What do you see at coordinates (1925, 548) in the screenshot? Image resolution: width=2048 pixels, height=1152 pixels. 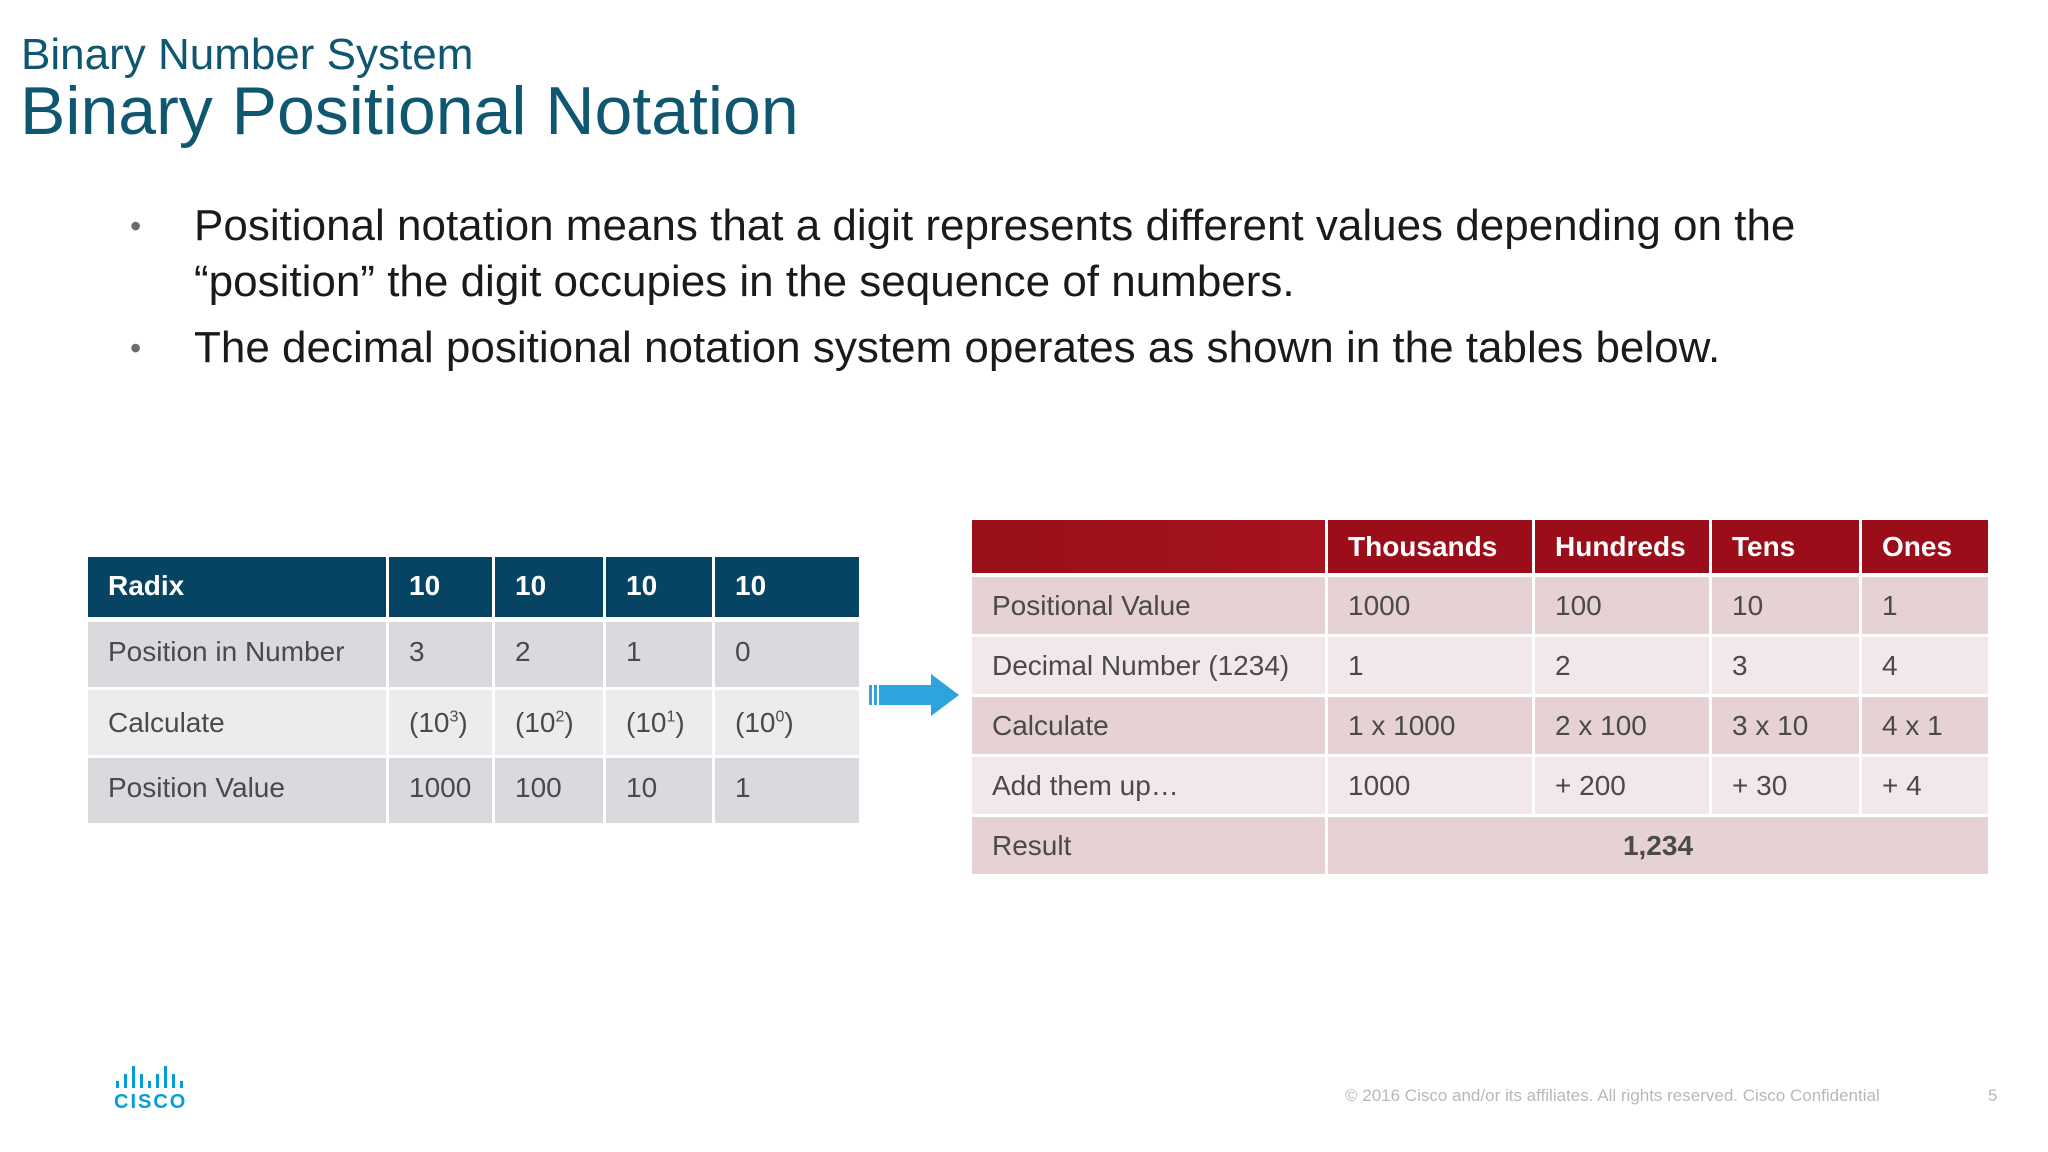 I see `table-header-cell: Ones` at bounding box center [1925, 548].